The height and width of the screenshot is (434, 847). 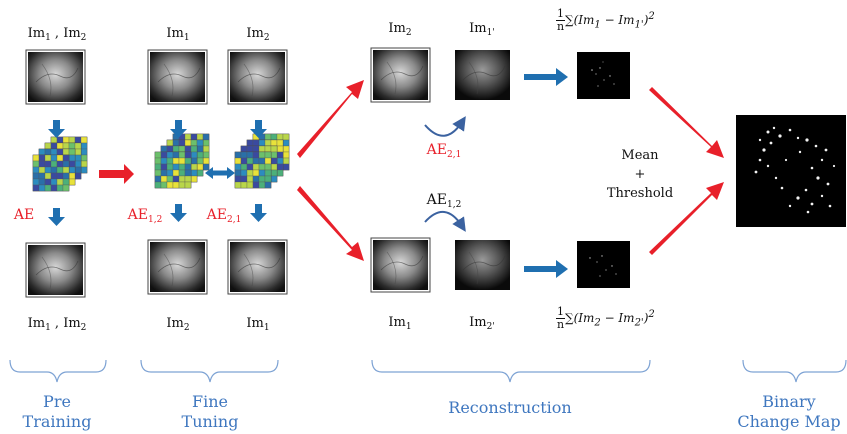 I want to click on arrow-red-to-top-recon, so click(x=330, y=119).